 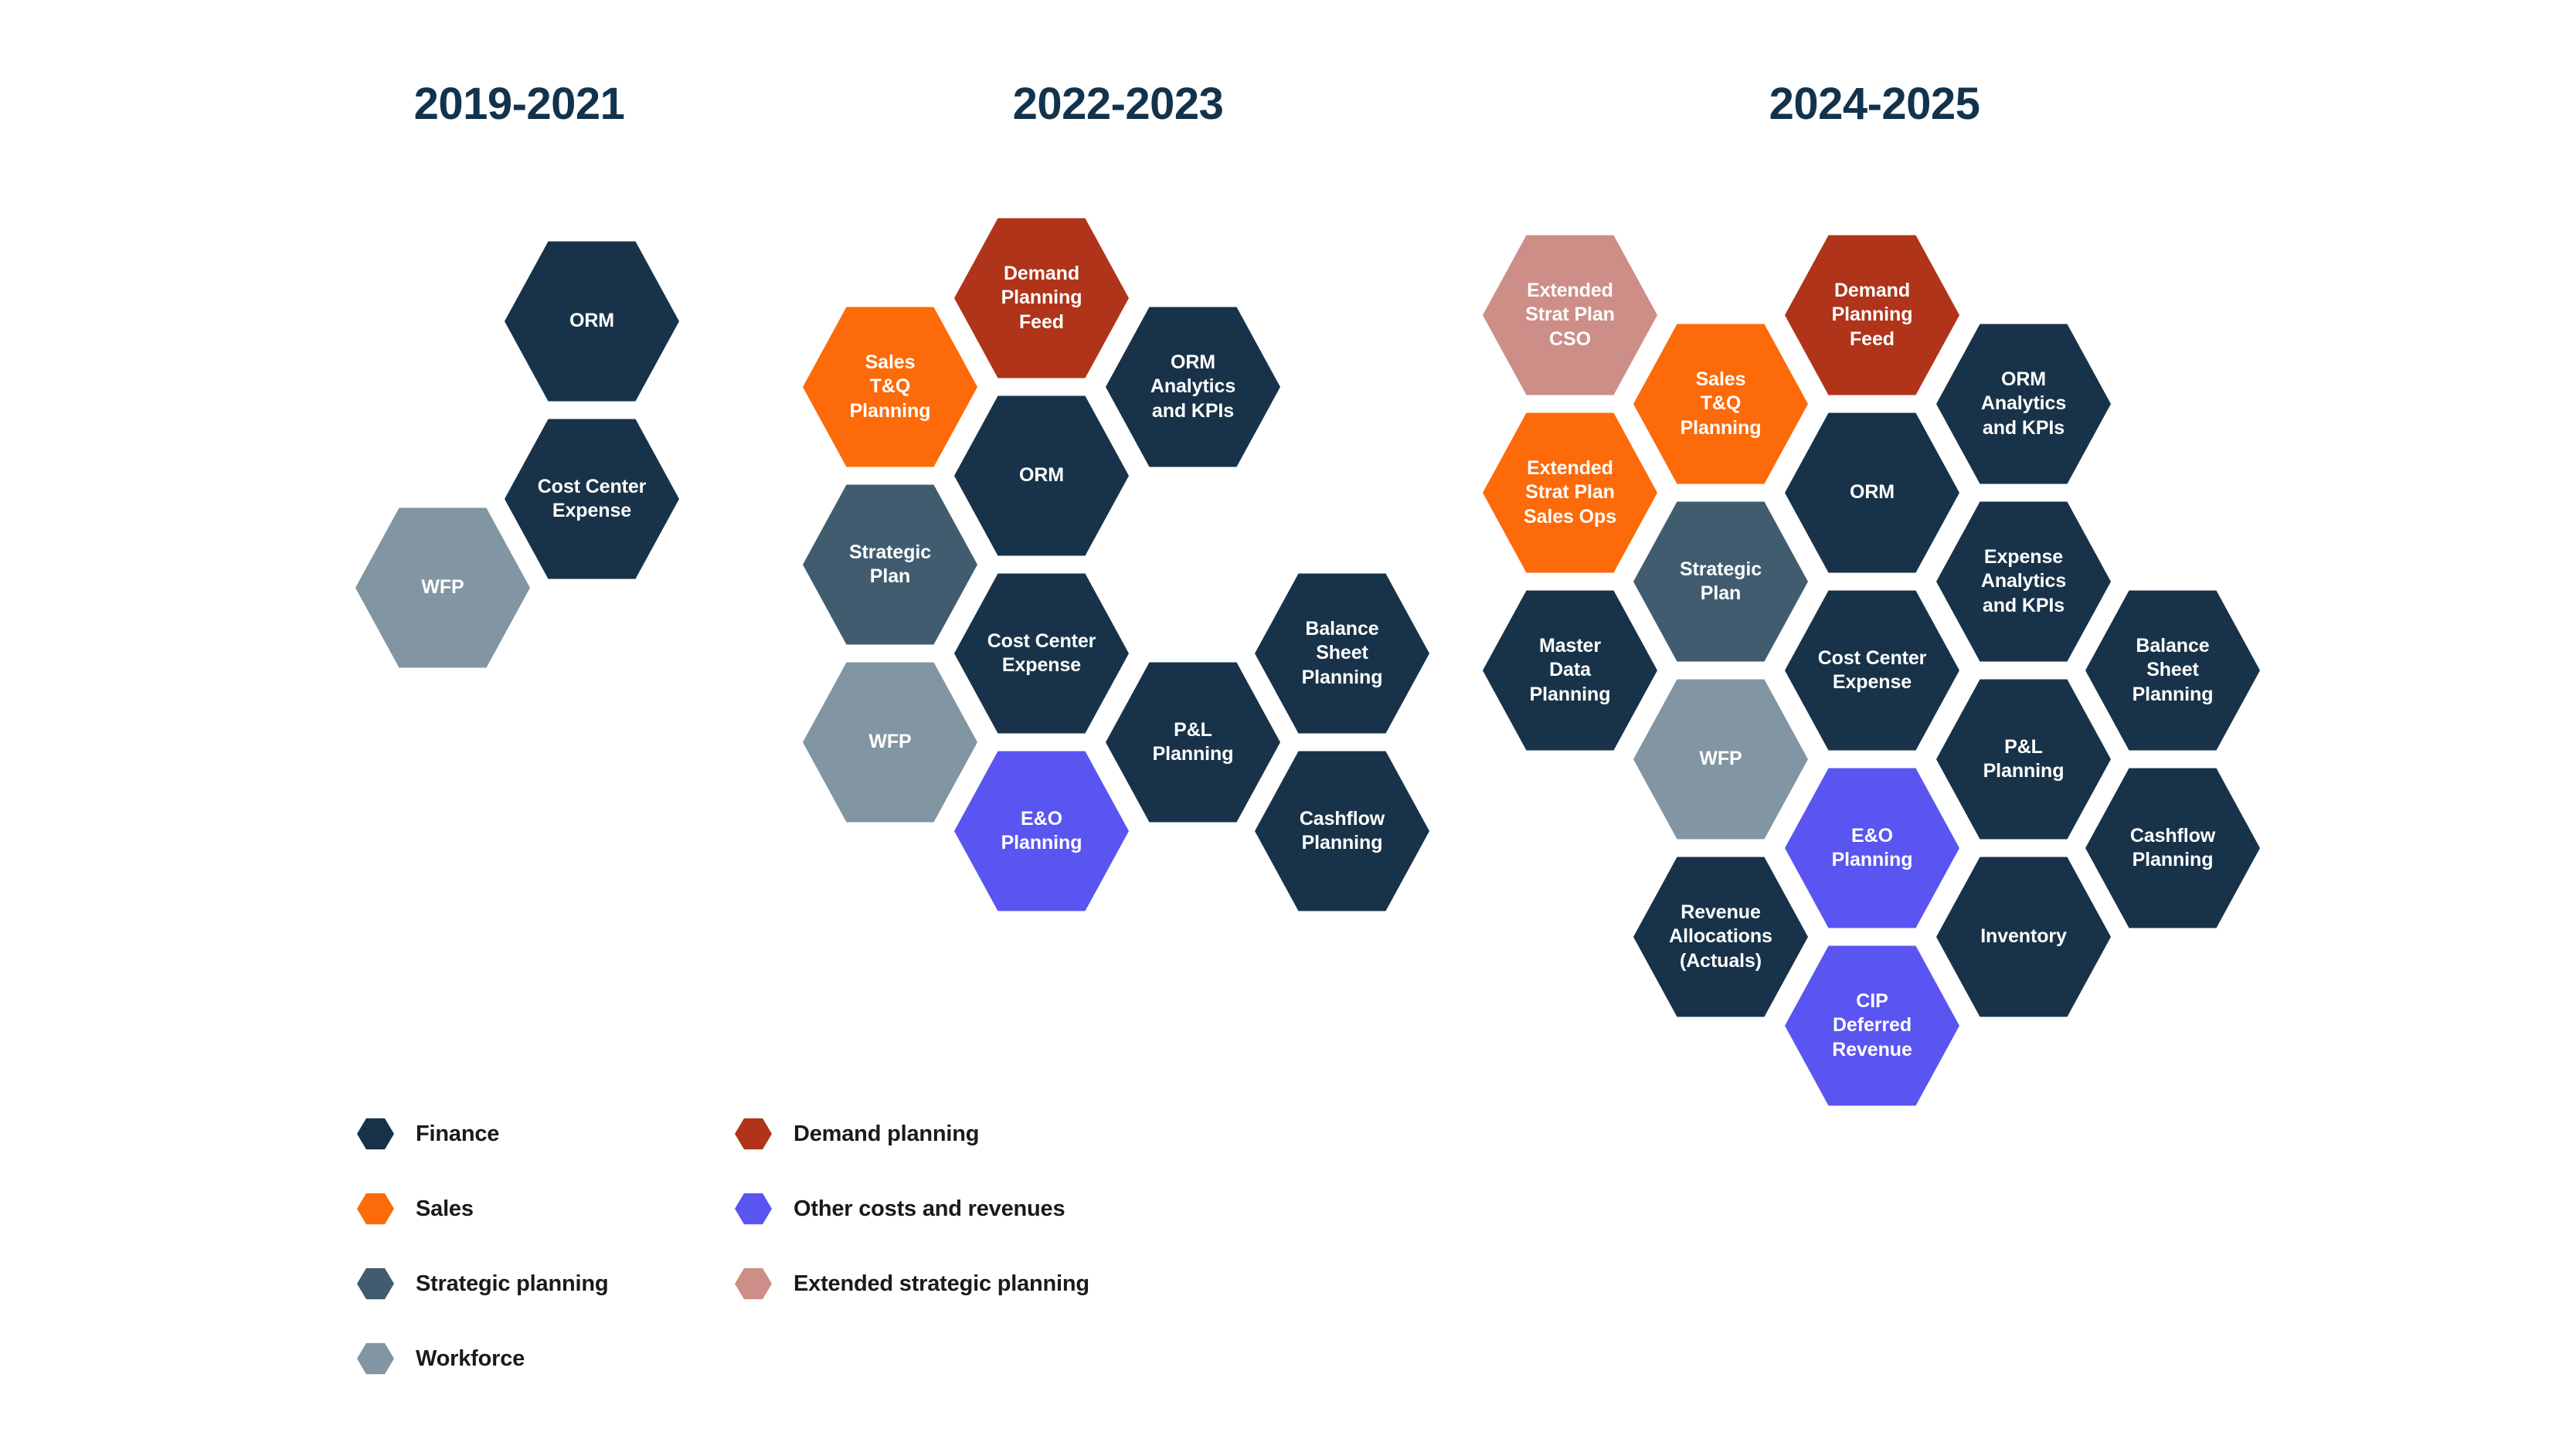 I want to click on legend-item: Extended strategic planning, so click(x=912, y=1283).